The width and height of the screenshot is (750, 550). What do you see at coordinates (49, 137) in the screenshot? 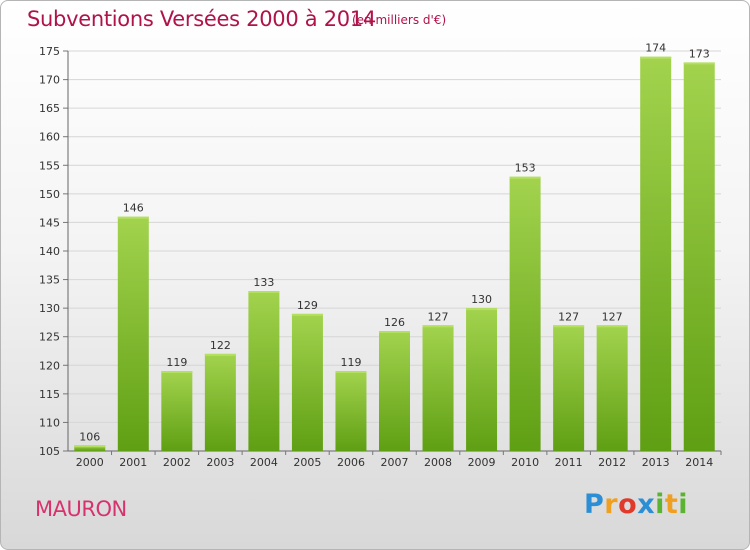
I see `y-tick-label: 160` at bounding box center [49, 137].